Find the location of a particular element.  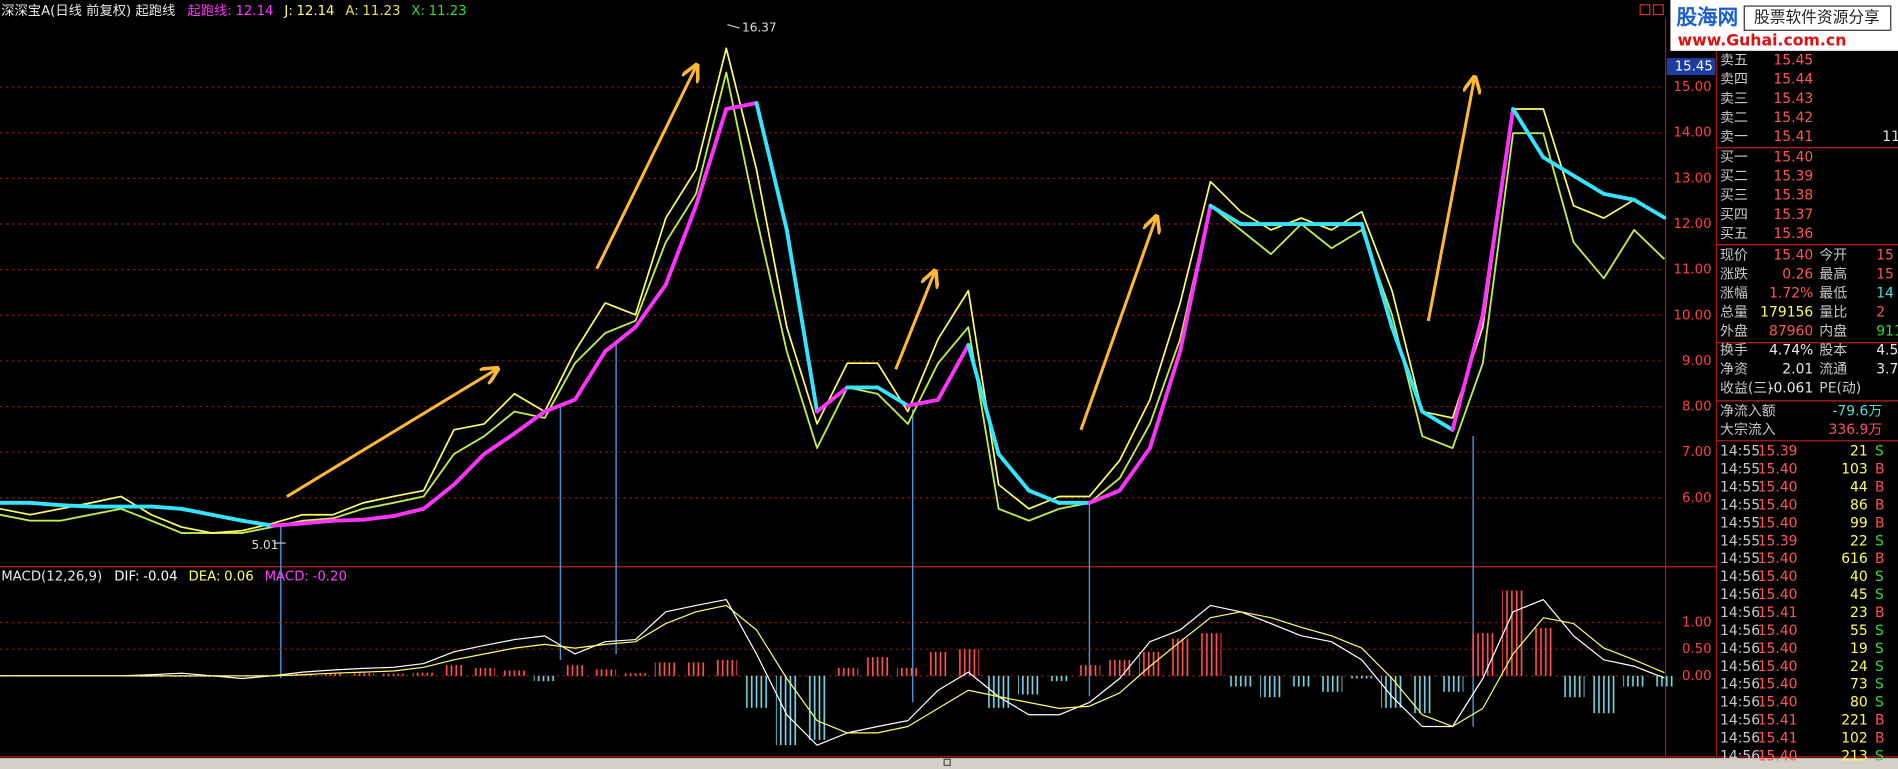

scroll-thumb is located at coordinates (947, 762).